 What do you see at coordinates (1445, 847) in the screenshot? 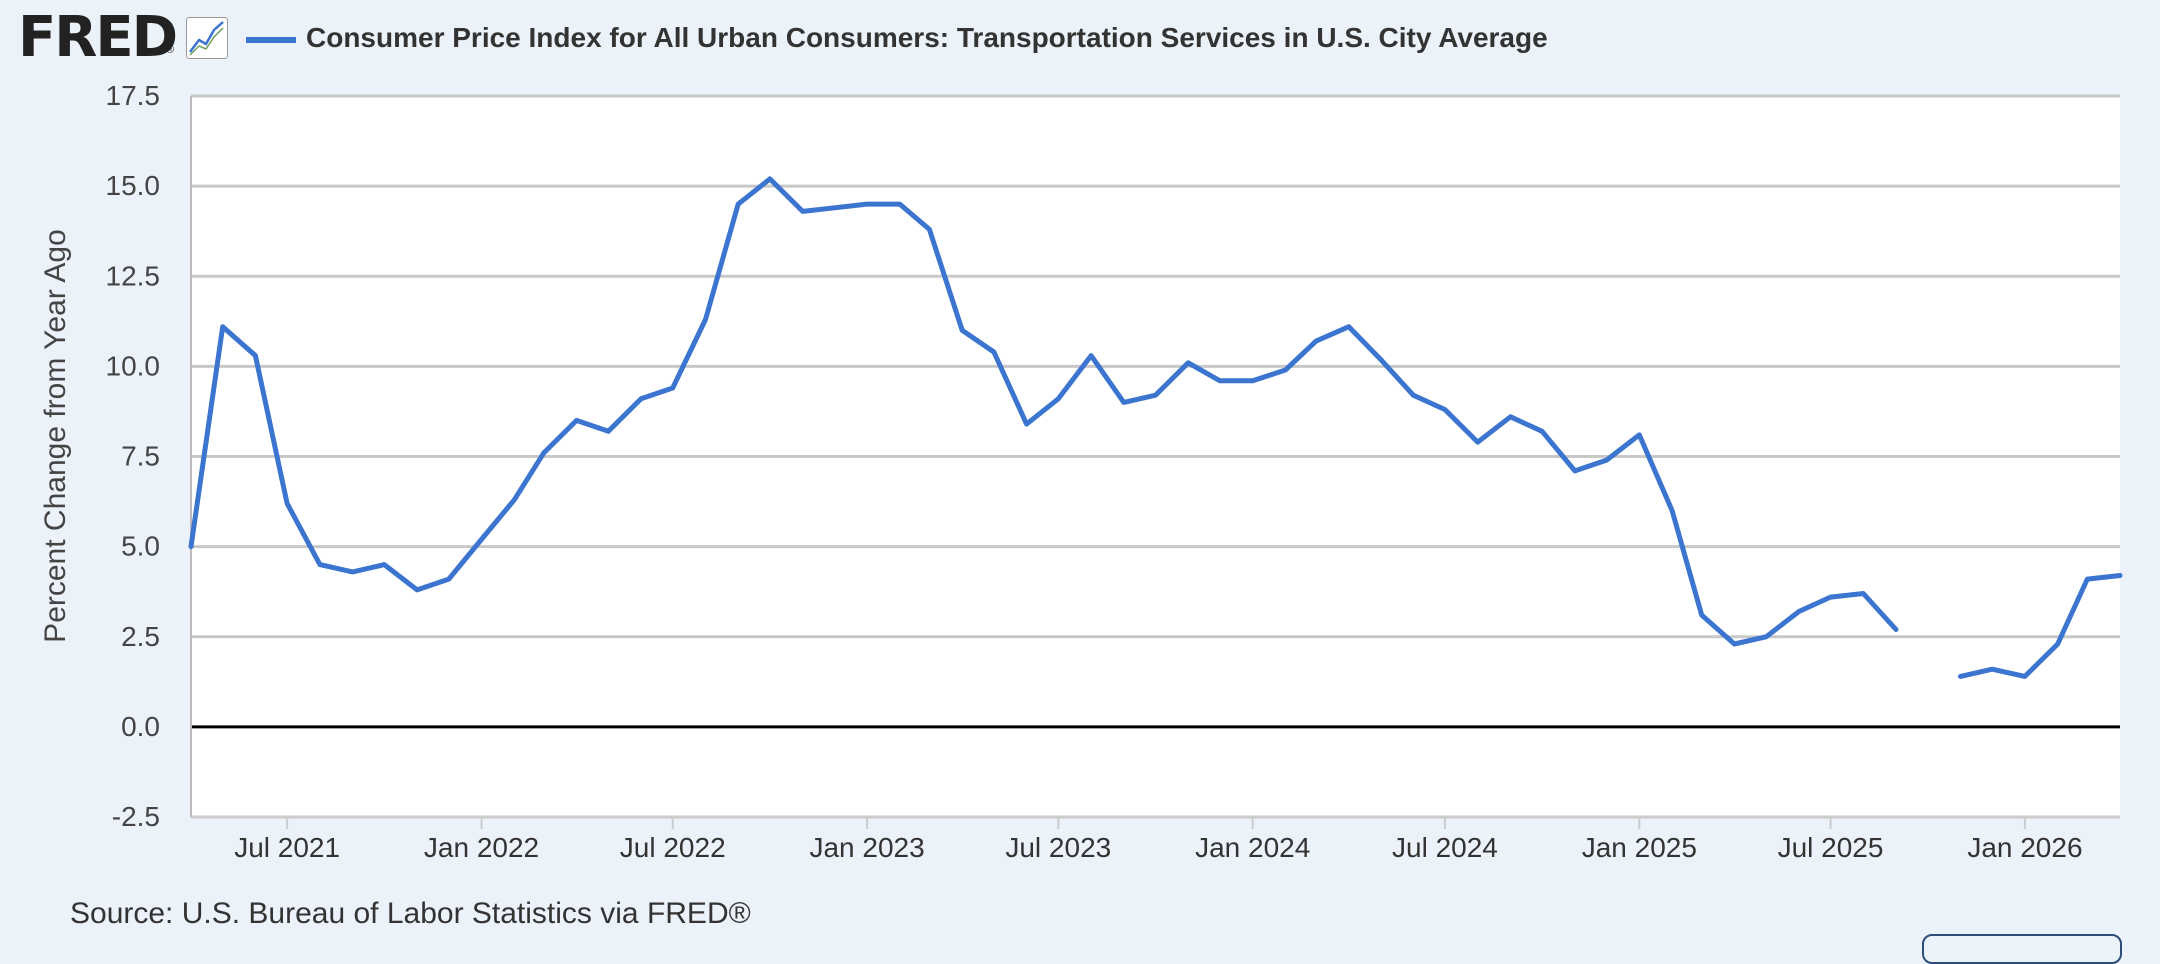
I see `x-tick-label: Jul 2024` at bounding box center [1445, 847].